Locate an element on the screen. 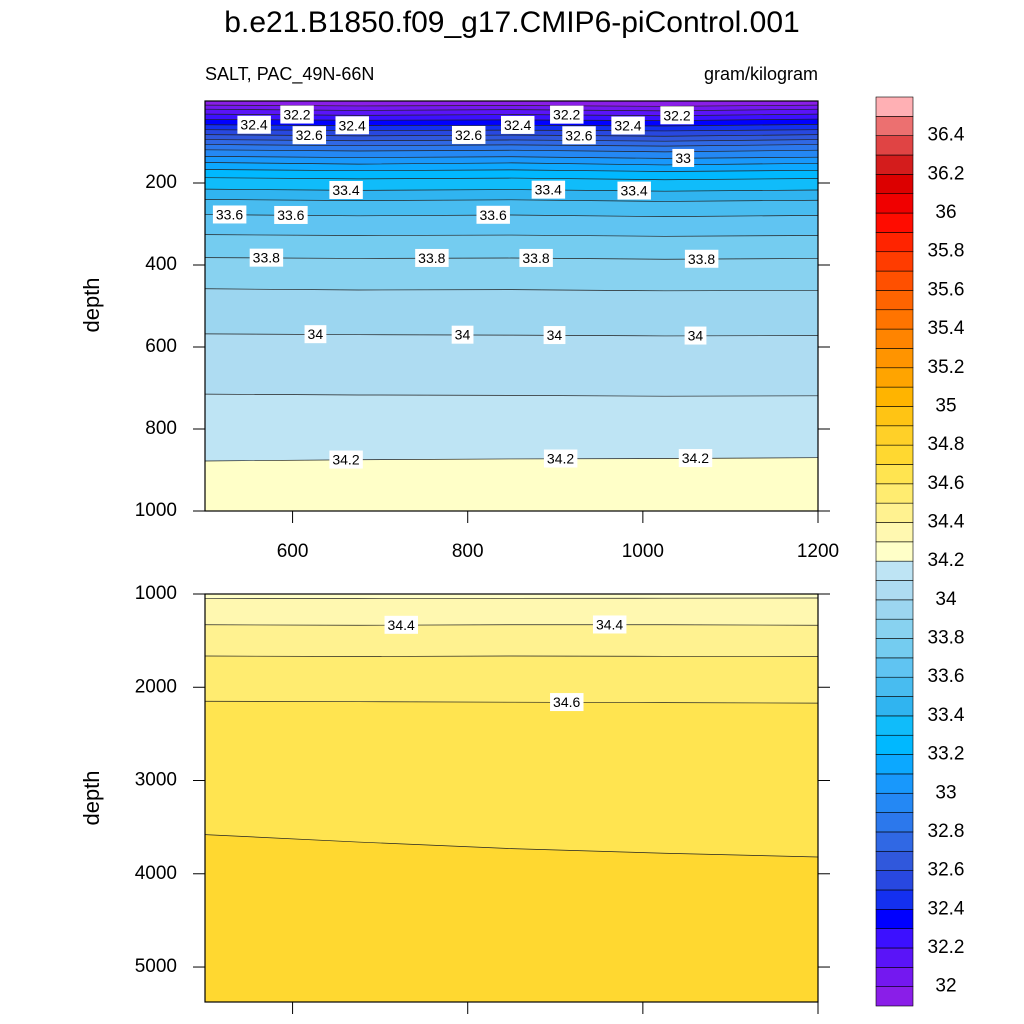 This screenshot has width=1024, height=1024. colorbar-label: 32.8 is located at coordinates (946, 831).